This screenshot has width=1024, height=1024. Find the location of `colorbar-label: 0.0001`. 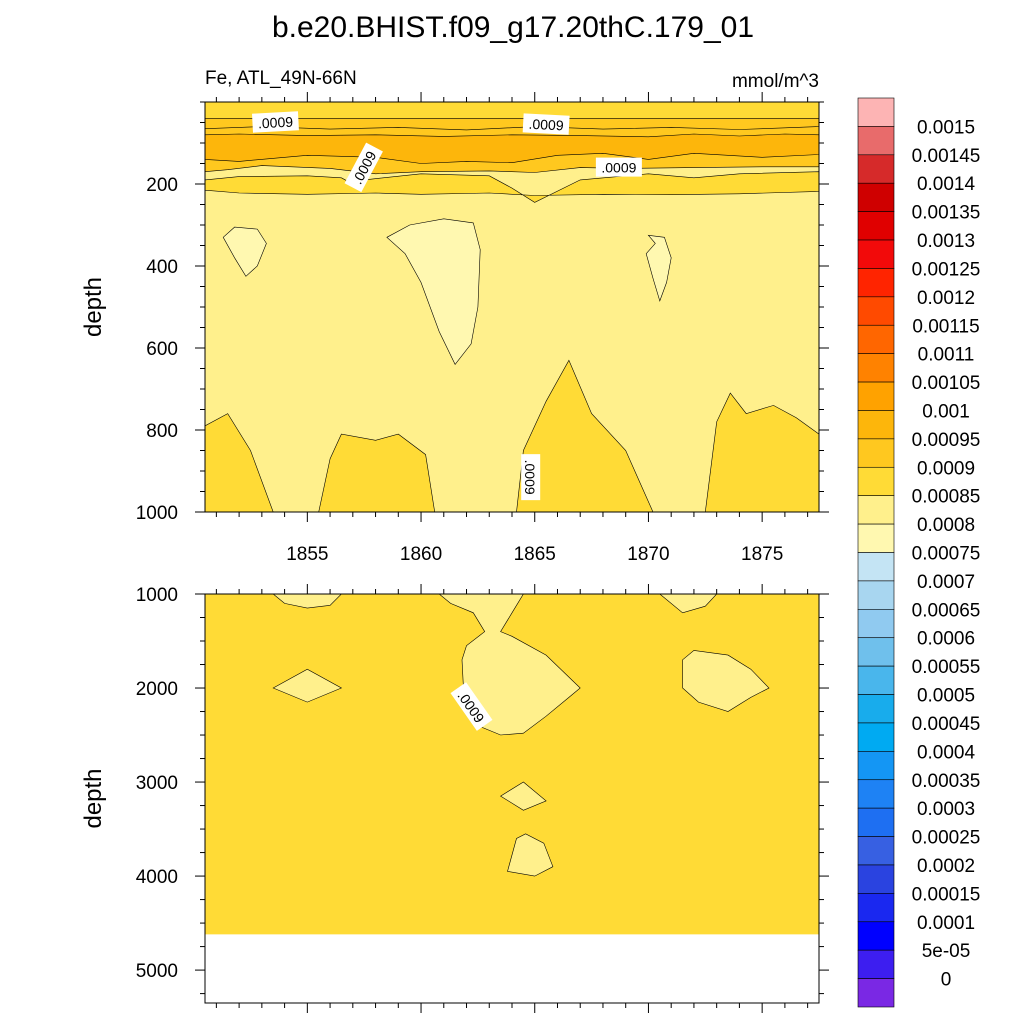

colorbar-label: 0.0001 is located at coordinates (946, 923).